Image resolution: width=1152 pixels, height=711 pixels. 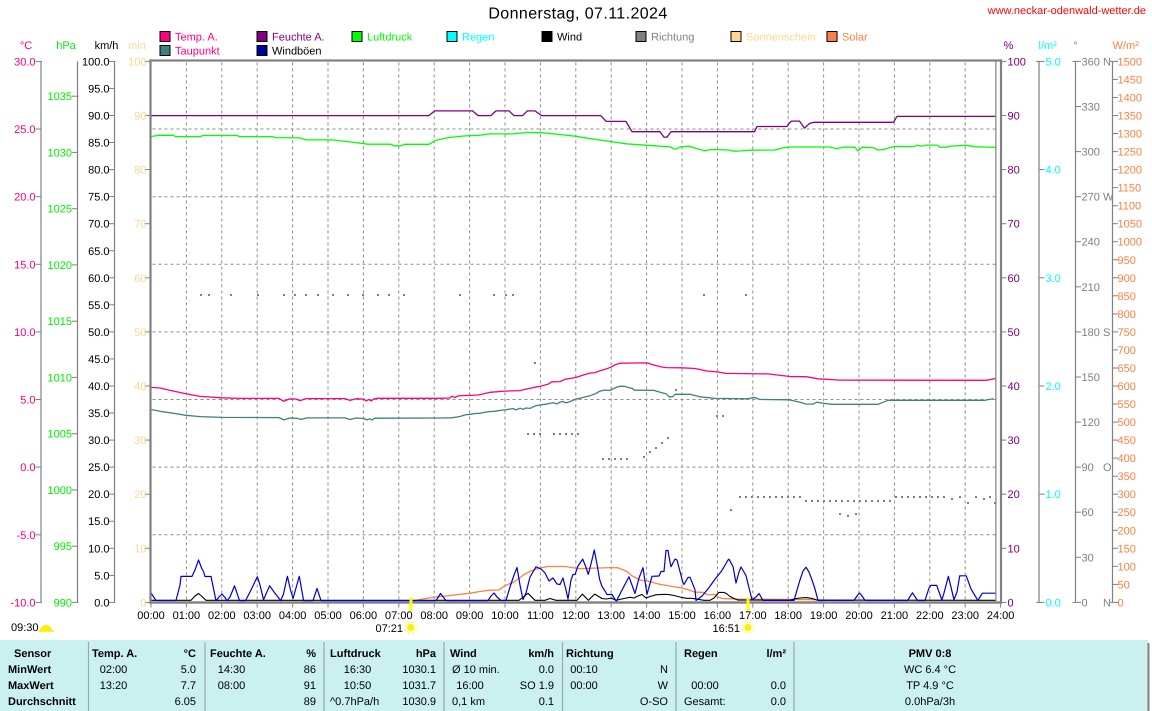 I want to click on svg-text: Windböen, so click(x=297, y=52).